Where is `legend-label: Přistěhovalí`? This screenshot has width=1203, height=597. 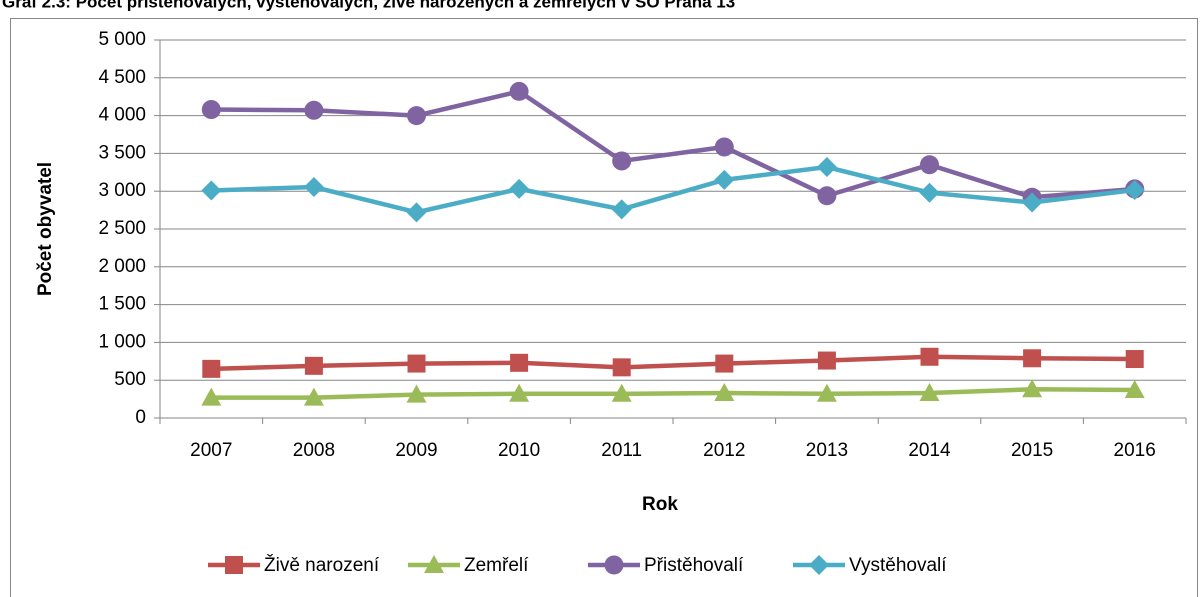
legend-label: Přistěhovalí is located at coordinates (694, 565).